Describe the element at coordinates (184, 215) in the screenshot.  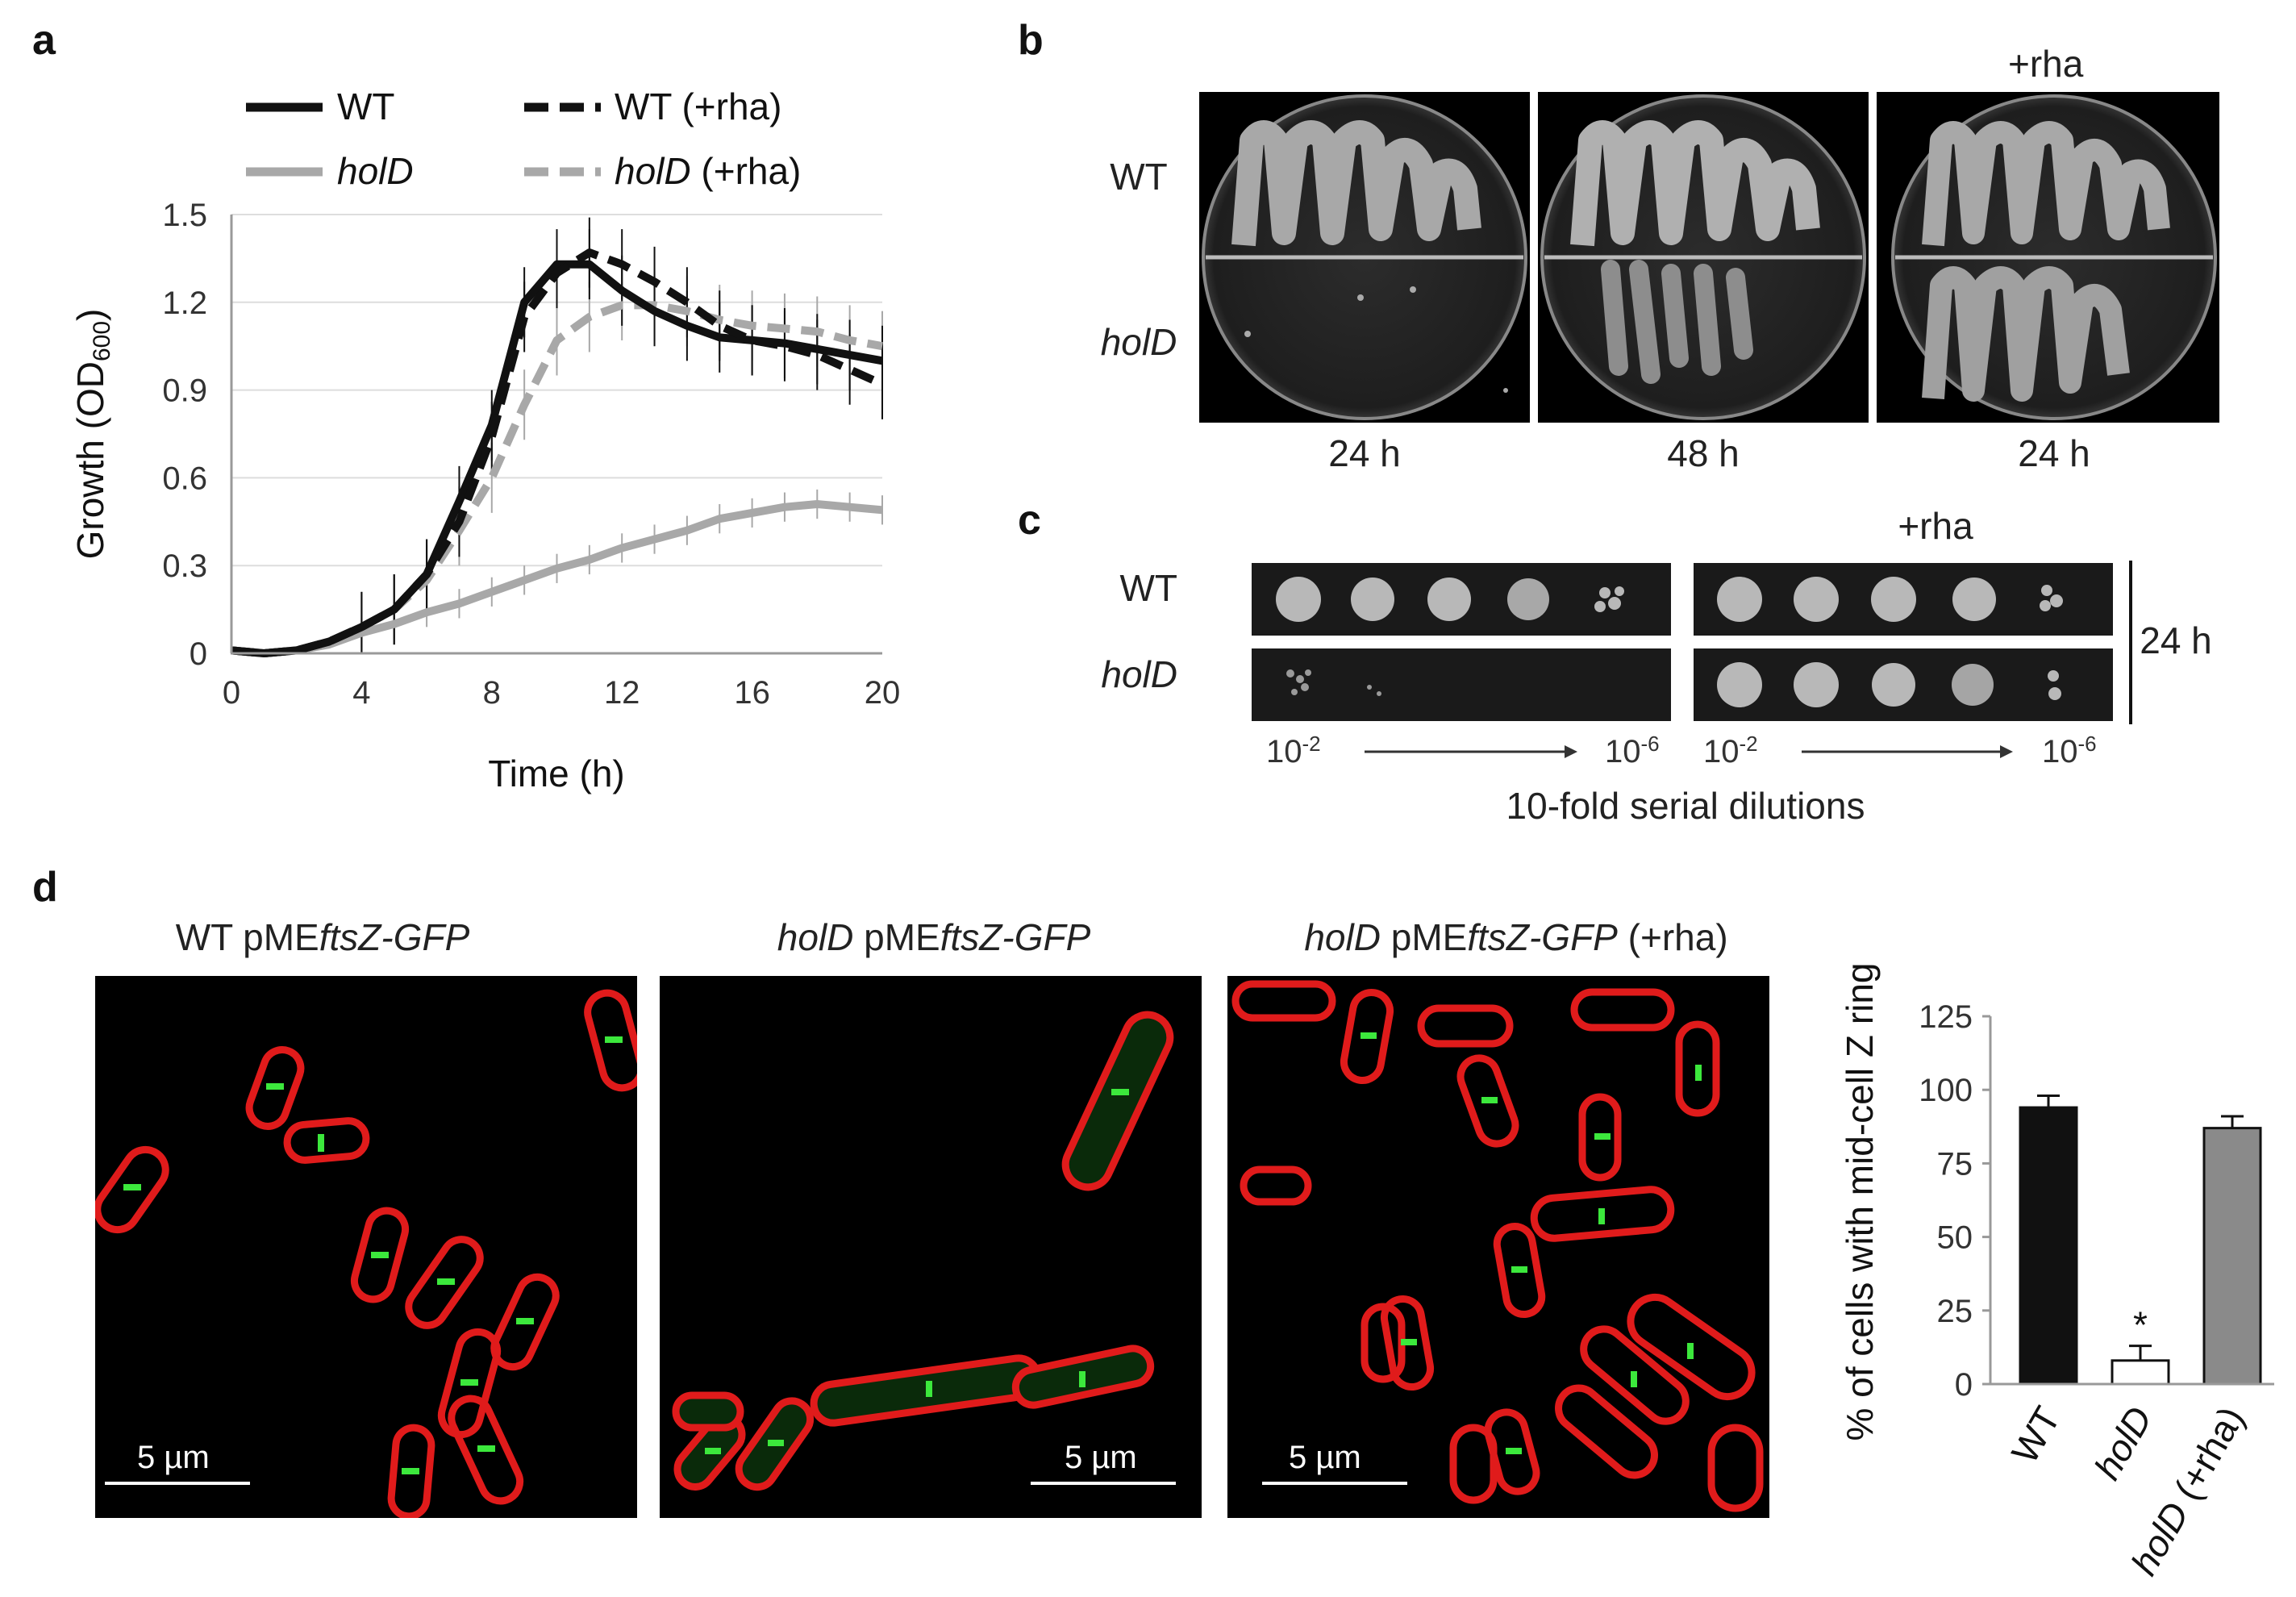
I see `growth-y-tick-label: 1.5` at that location.